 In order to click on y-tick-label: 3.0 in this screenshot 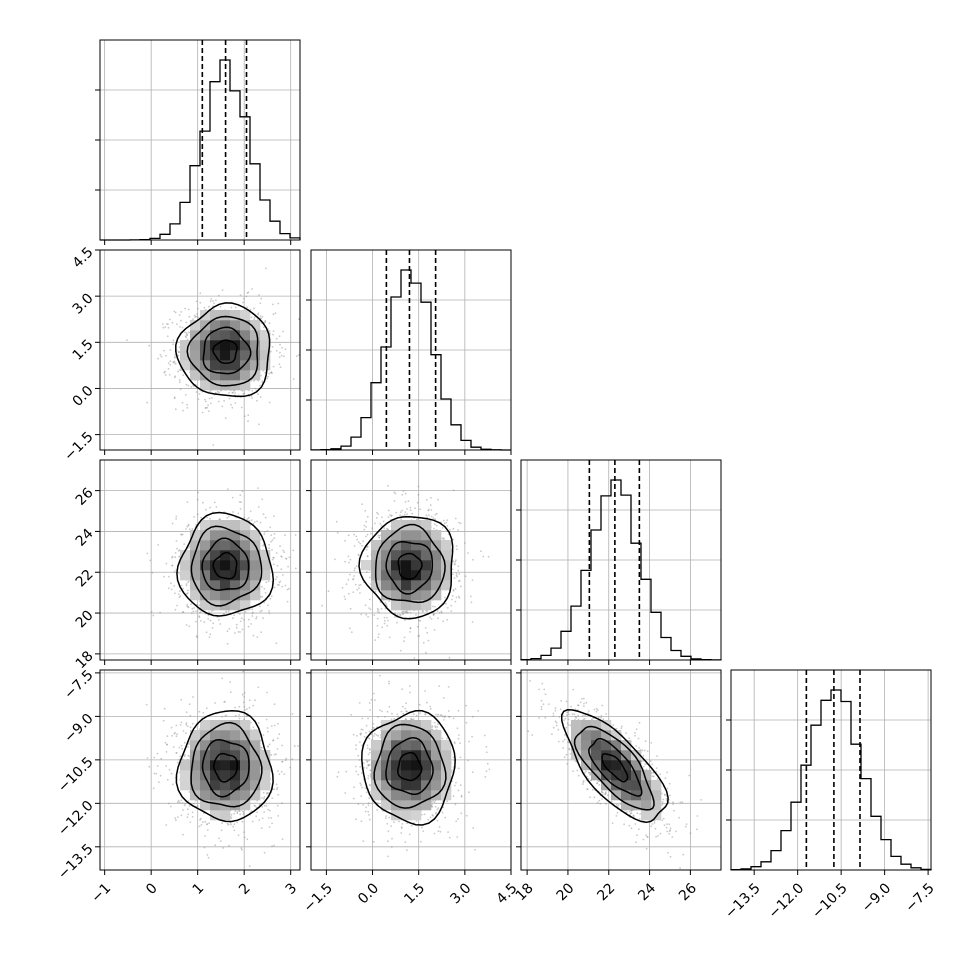, I will do `click(83, 303)`.